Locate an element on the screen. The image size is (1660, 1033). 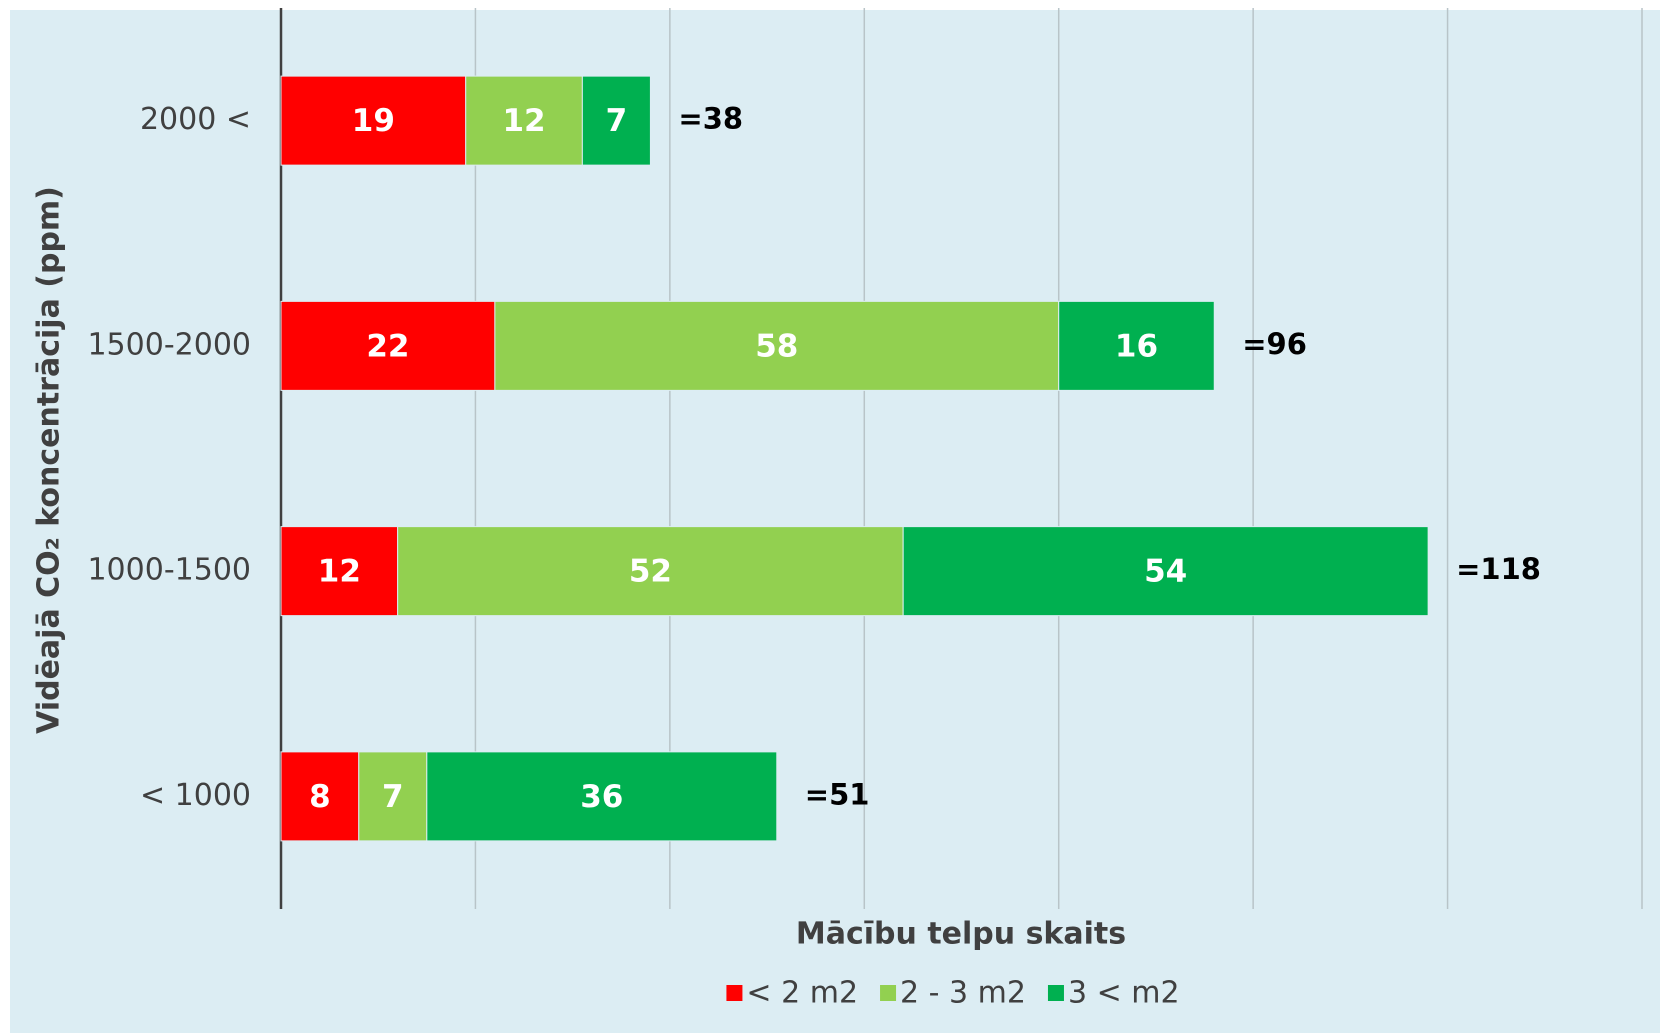
data-label: 36 is located at coordinates (601, 797).